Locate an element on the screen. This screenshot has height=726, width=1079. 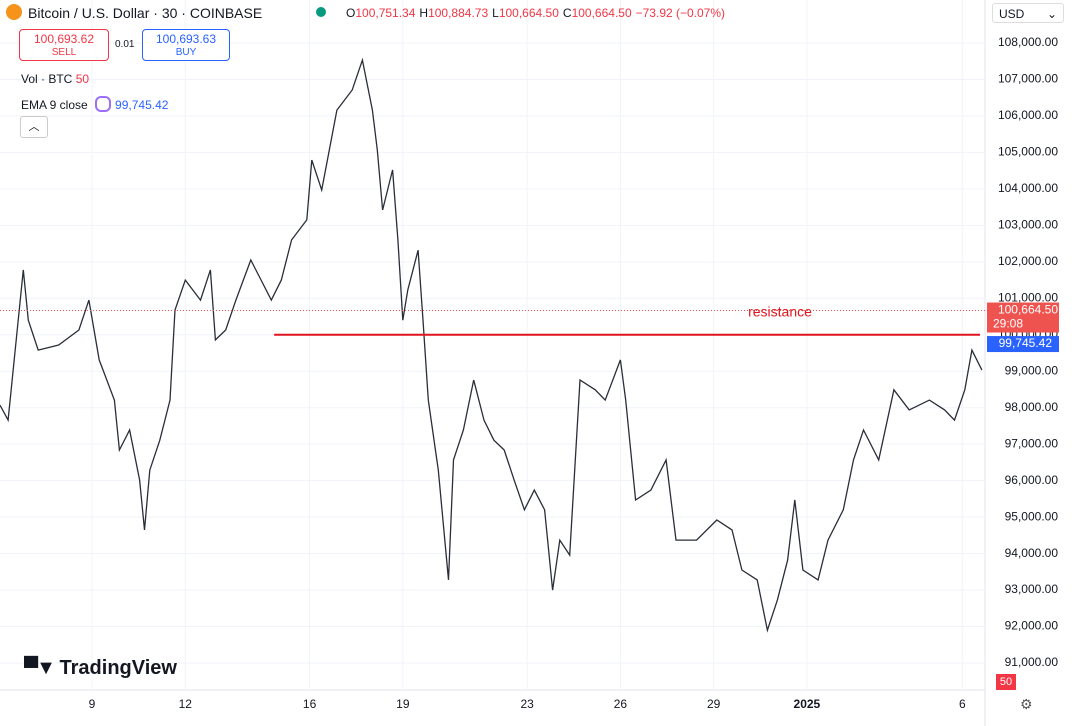
buy-price: 100,693.63 is located at coordinates (186, 39).